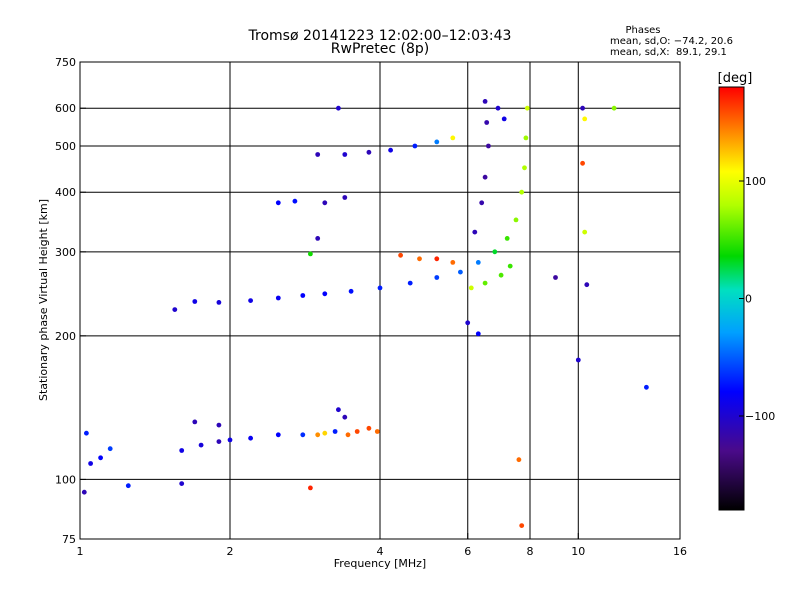 This screenshot has height=600, width=800. I want to click on chart-subtitle: RwPretec (8p), so click(380, 49).